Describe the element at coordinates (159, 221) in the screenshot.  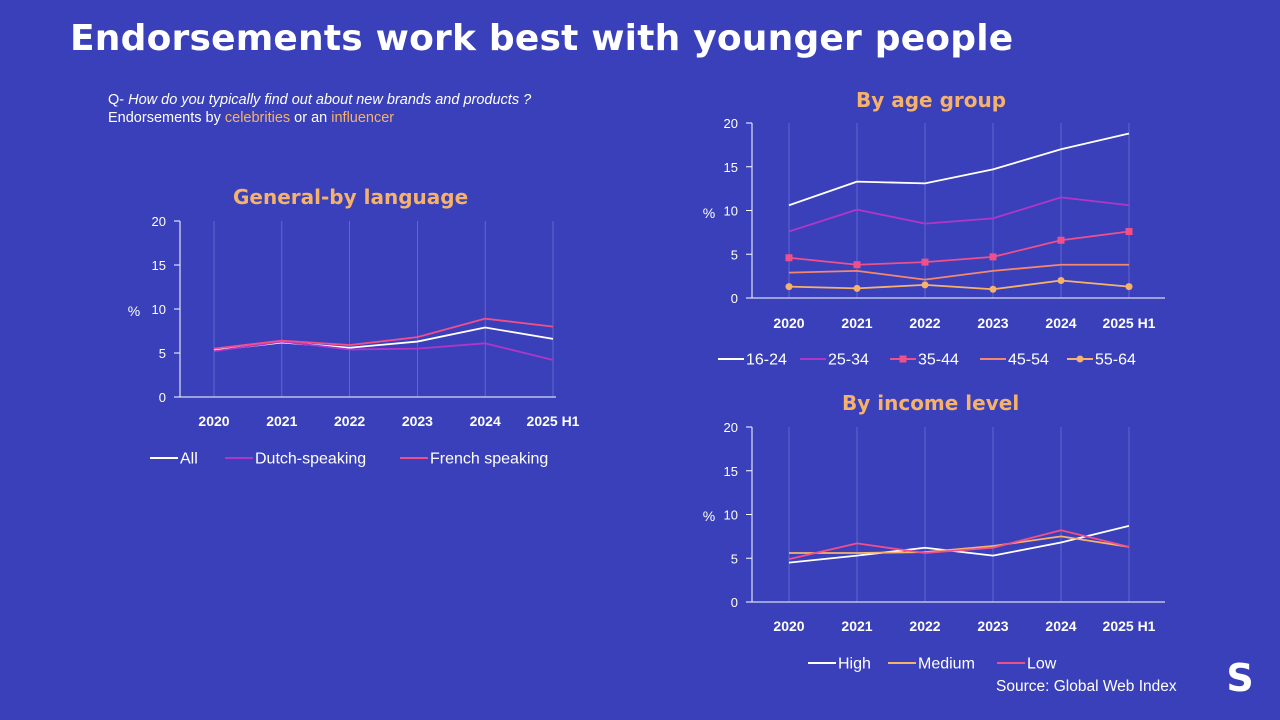
I see `y-tick-label-language: 20` at that location.